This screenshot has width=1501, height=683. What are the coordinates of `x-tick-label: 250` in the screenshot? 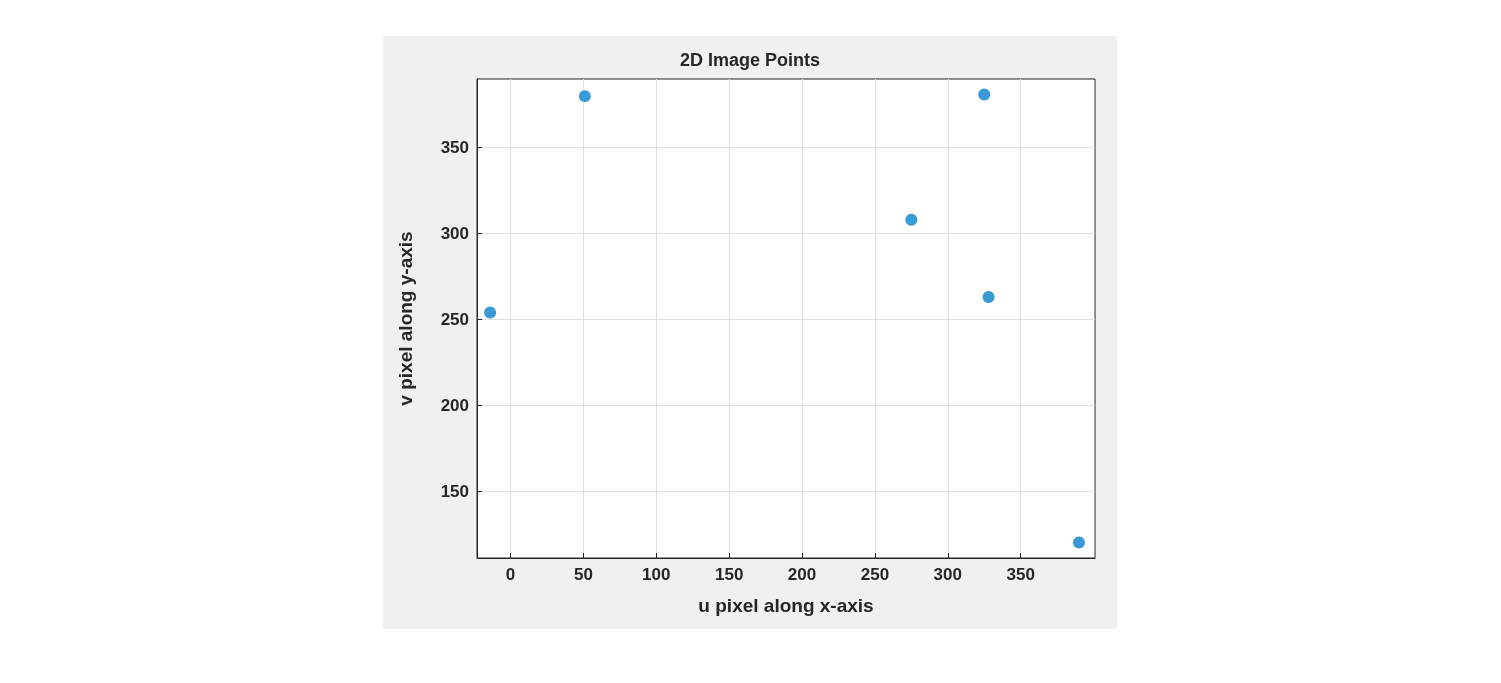 It's located at (875, 574).